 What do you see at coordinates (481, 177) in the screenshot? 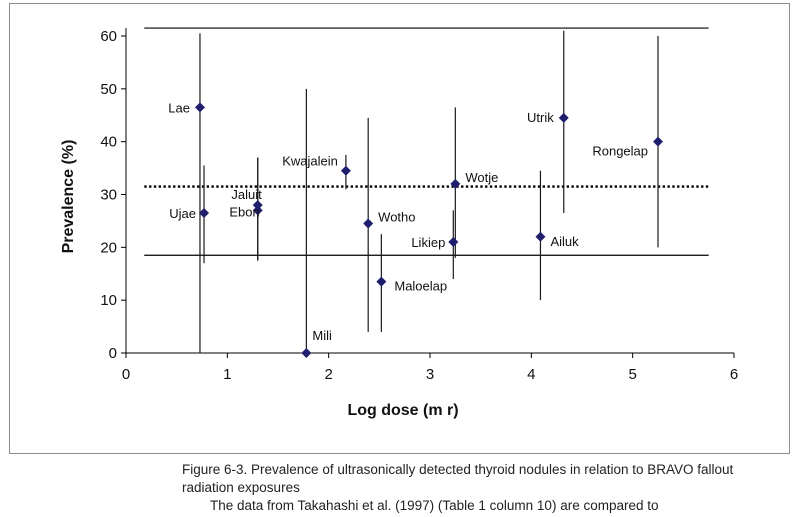
I see `point-label-wotje: Wotje` at bounding box center [481, 177].